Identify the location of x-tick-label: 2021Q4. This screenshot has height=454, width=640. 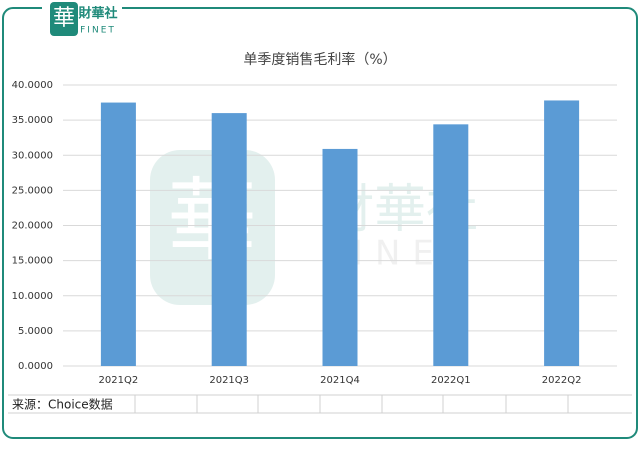
(340, 380).